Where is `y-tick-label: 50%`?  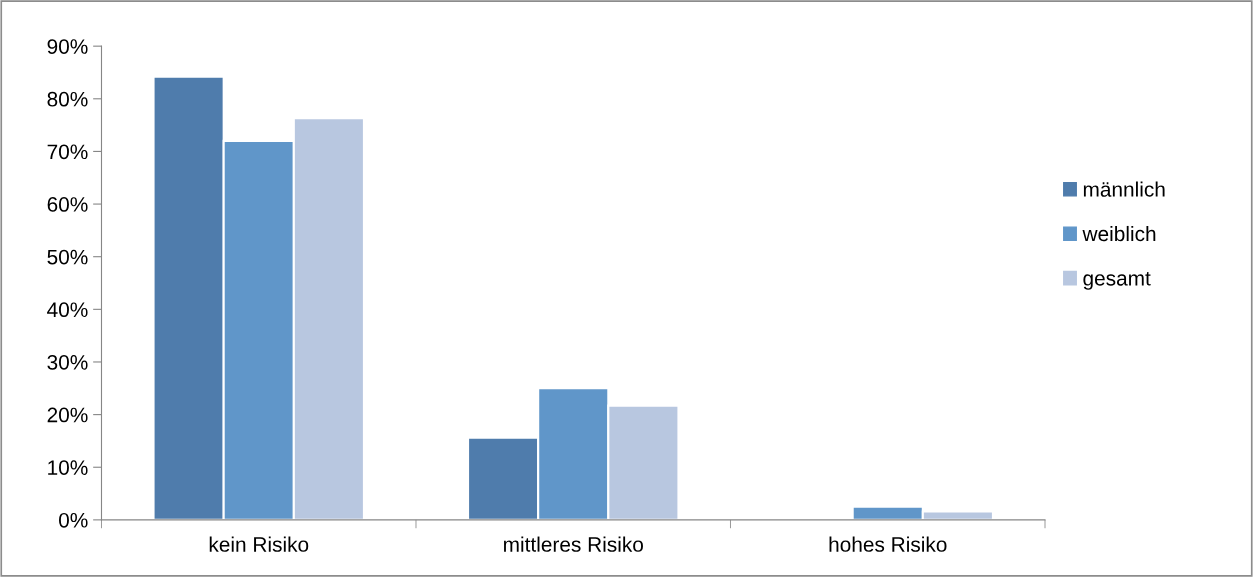
y-tick-label: 50% is located at coordinates (67, 257).